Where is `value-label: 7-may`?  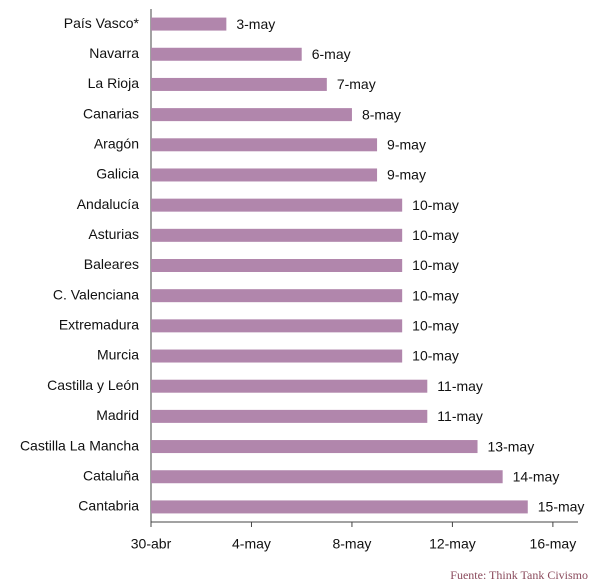
value-label: 7-may is located at coordinates (356, 84).